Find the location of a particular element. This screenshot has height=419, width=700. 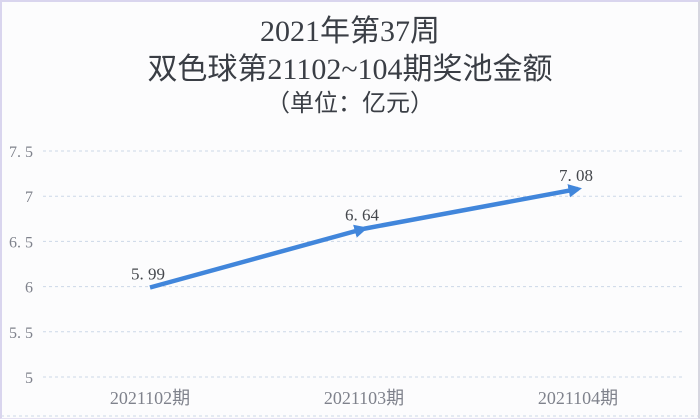

data-point-label: 6. 64 is located at coordinates (362, 215).